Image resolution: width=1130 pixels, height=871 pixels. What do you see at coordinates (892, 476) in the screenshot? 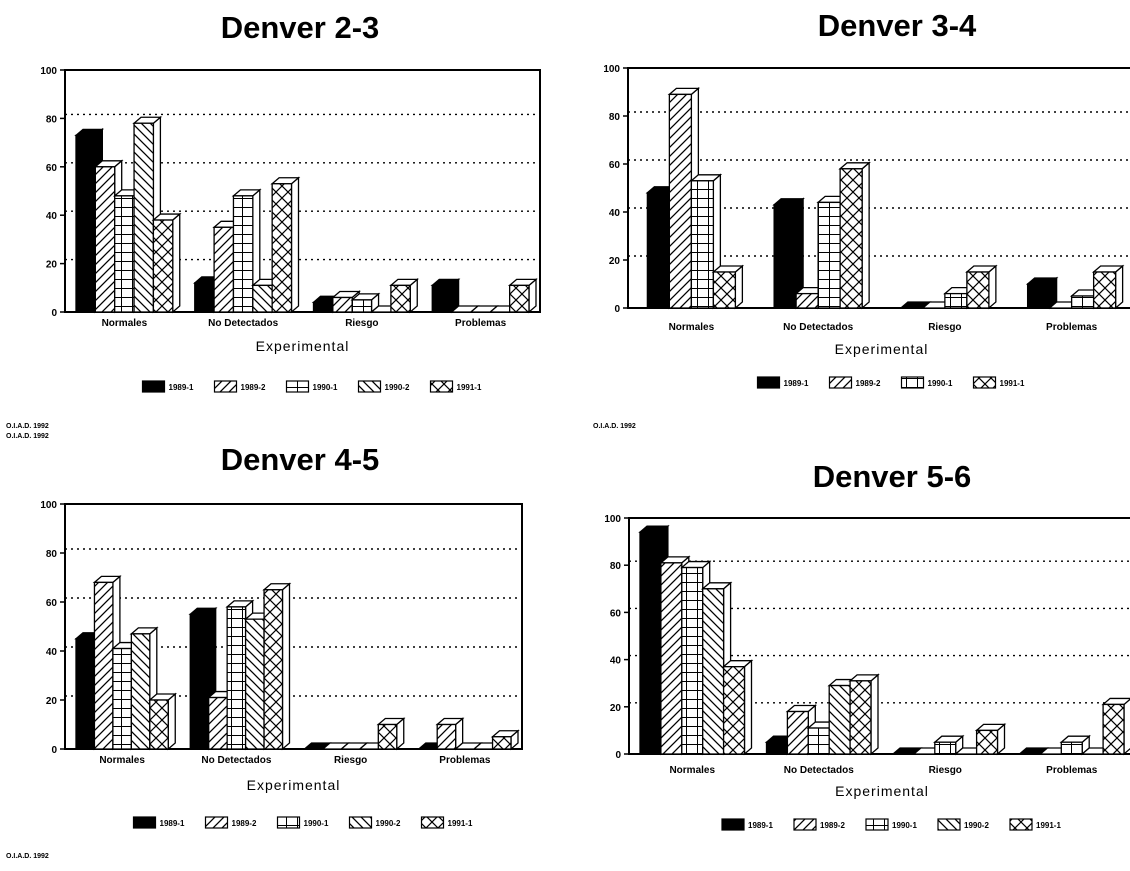
I see `chart-title: Denver 5-6` at bounding box center [892, 476].